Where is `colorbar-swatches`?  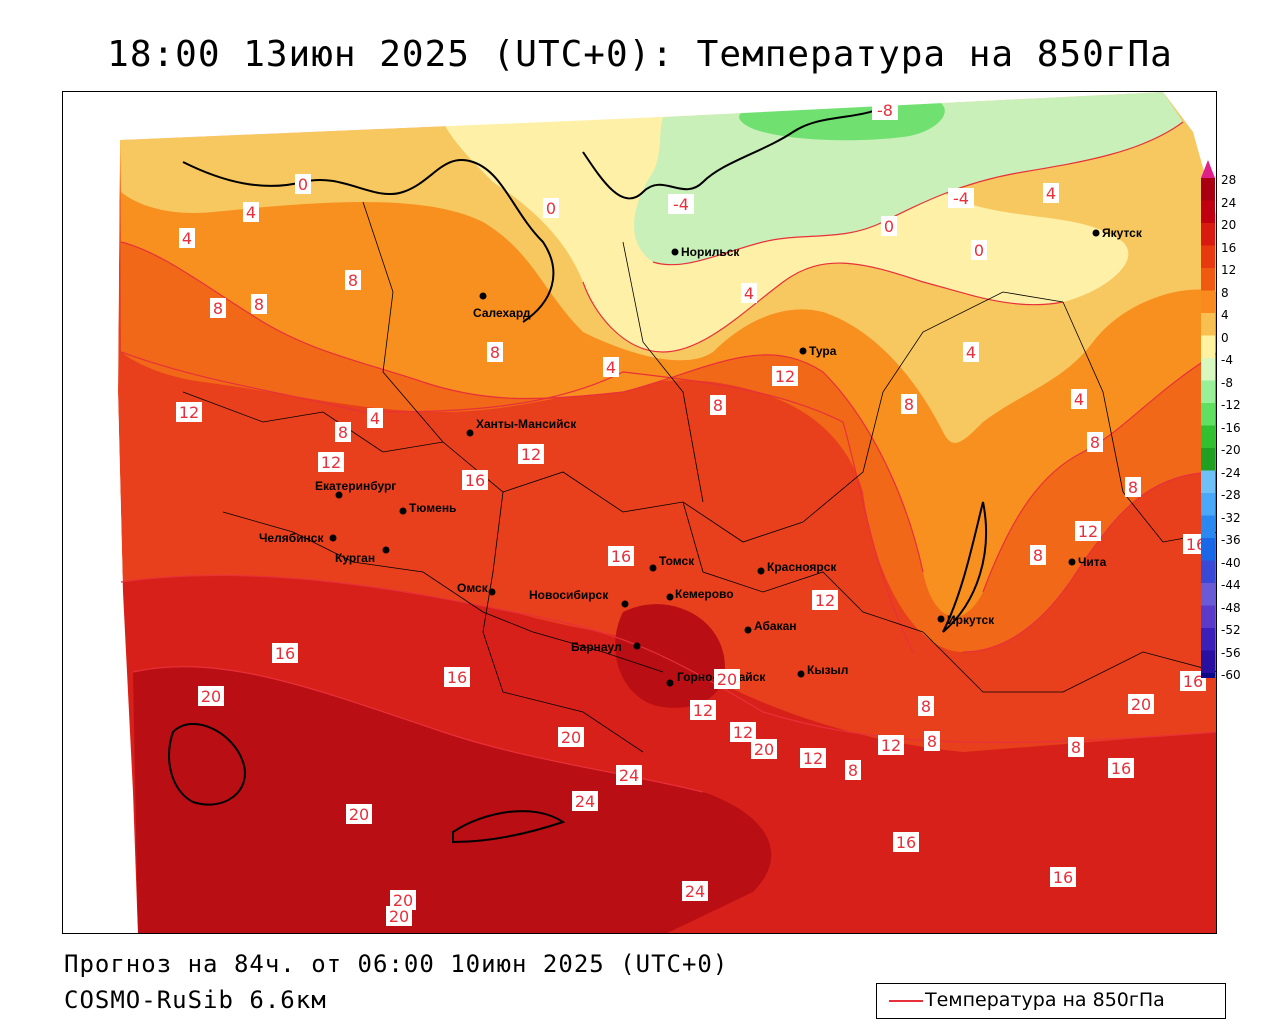
colorbar-swatches is located at coordinates (1208, 428).